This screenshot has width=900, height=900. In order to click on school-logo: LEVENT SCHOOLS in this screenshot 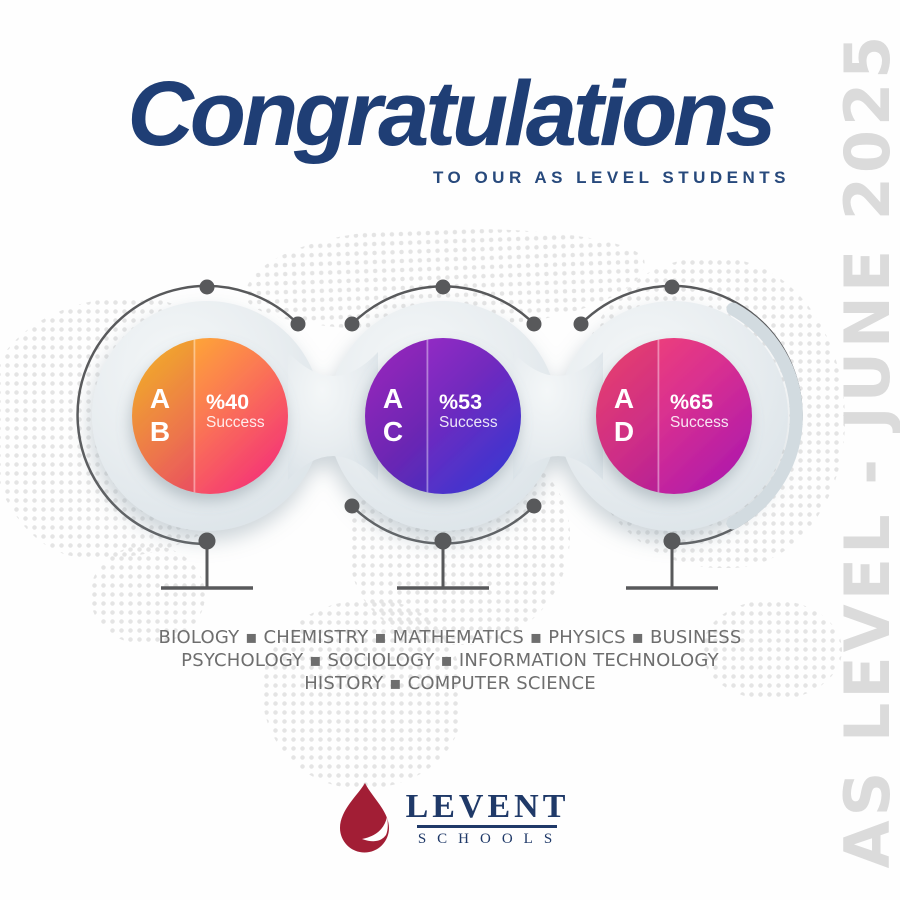, I will do `click(450, 819)`.